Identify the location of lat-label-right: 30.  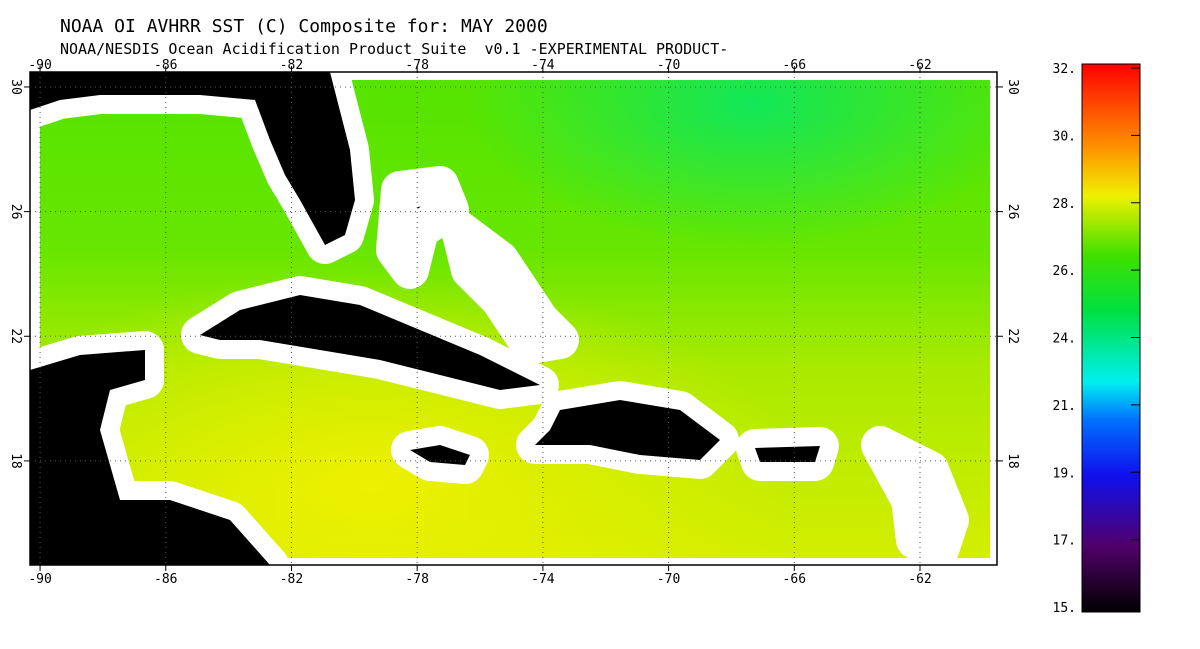
(1012, 87).